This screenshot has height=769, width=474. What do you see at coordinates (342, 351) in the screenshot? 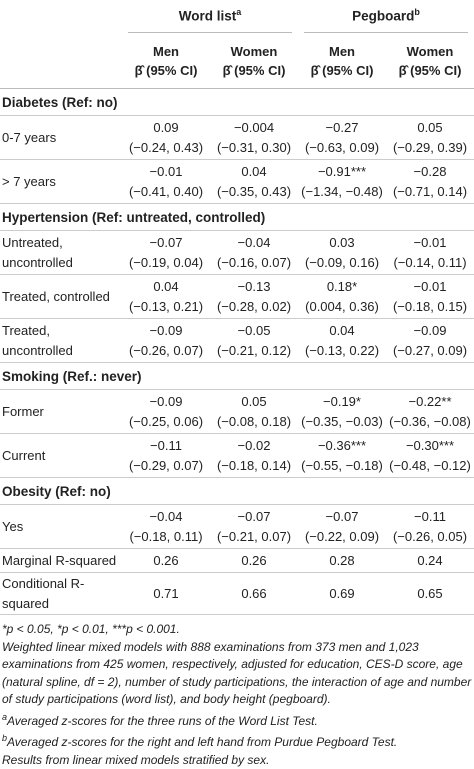
I see `confidence-interval: (−0.13, 0.22)` at bounding box center [342, 351].